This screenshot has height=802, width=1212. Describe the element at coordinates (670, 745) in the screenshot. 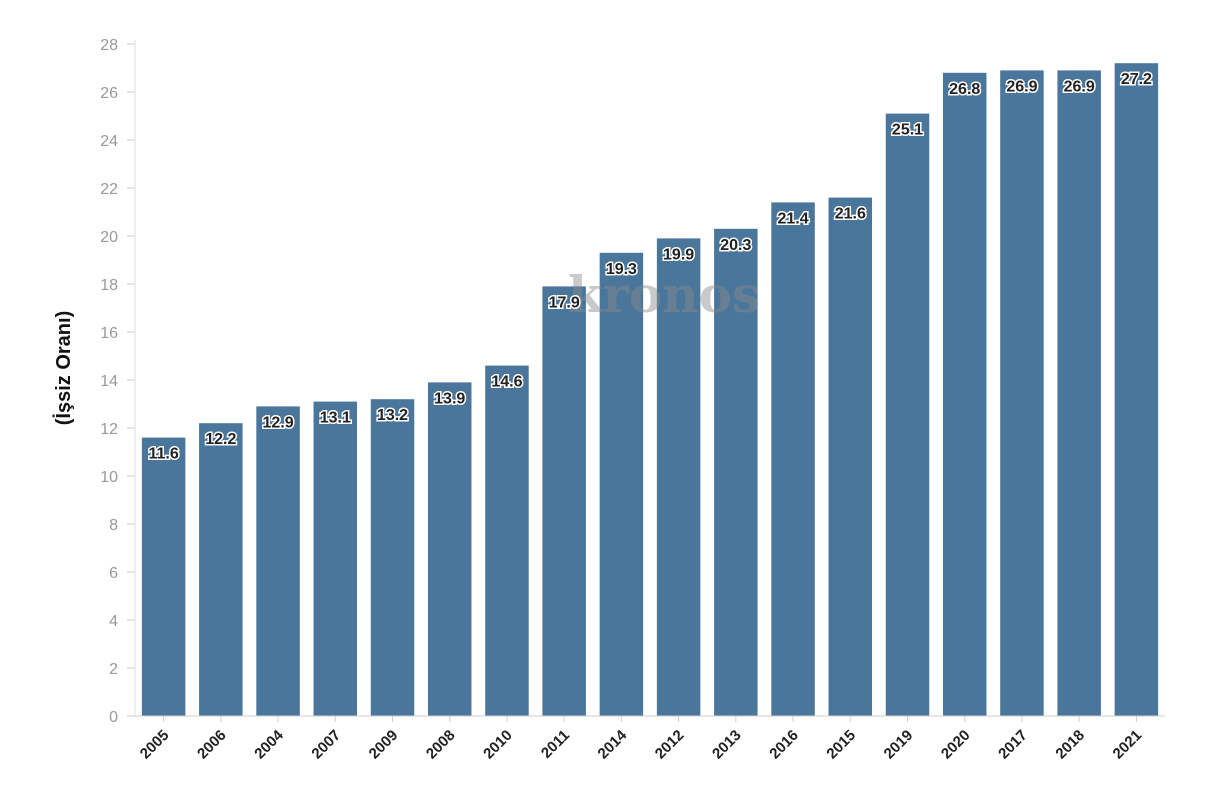

I see `x-tick-label: 2012` at that location.